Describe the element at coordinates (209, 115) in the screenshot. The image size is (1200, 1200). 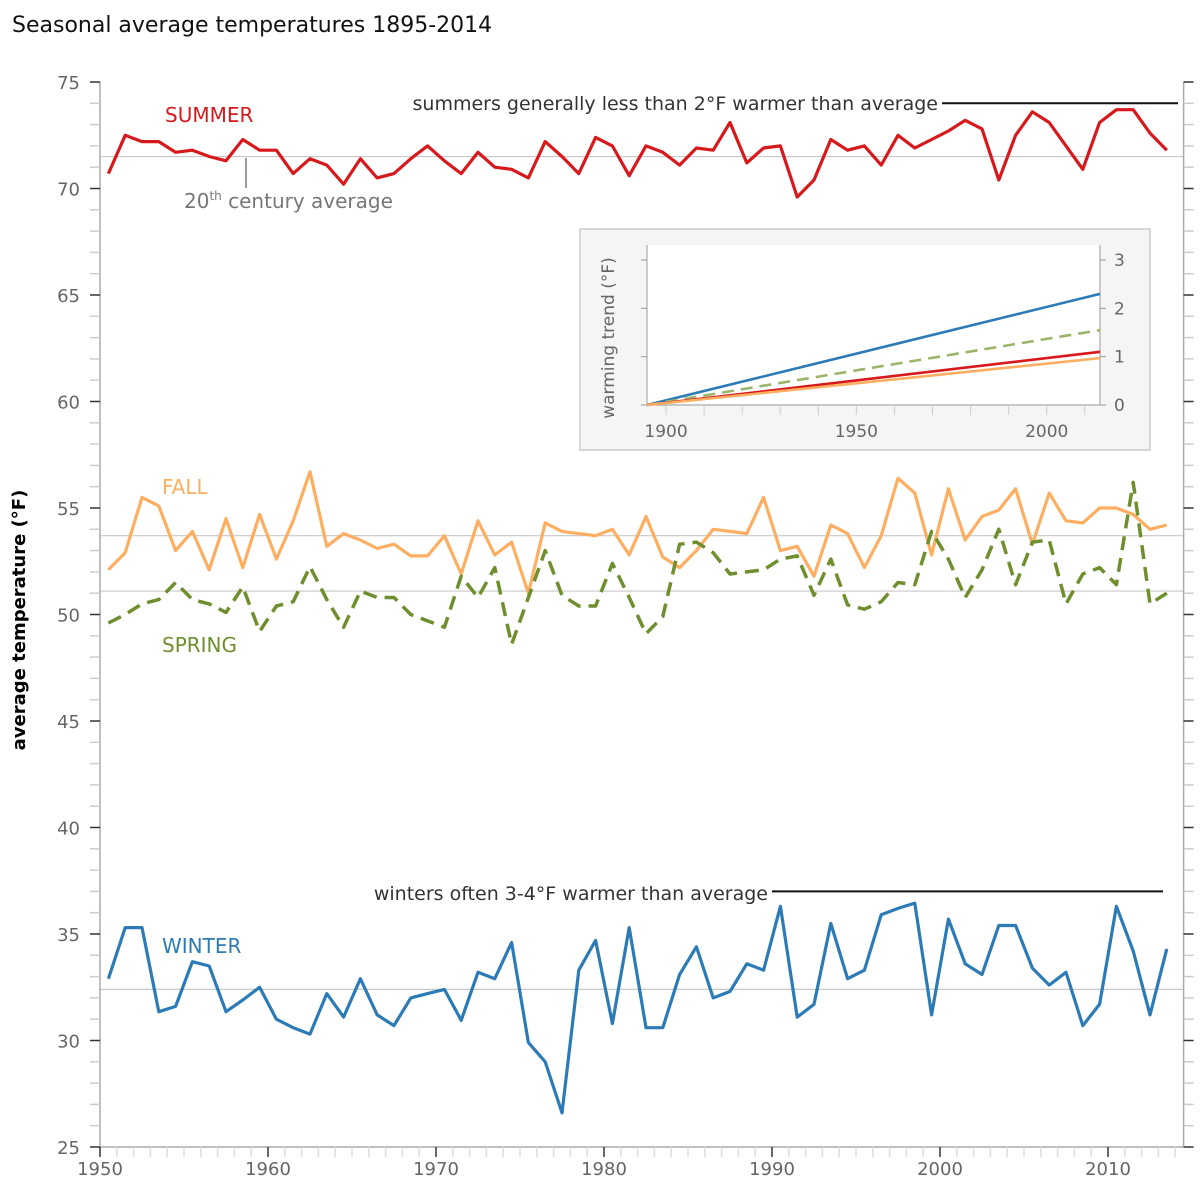
I see `series-label-summer: SUMMER` at that location.